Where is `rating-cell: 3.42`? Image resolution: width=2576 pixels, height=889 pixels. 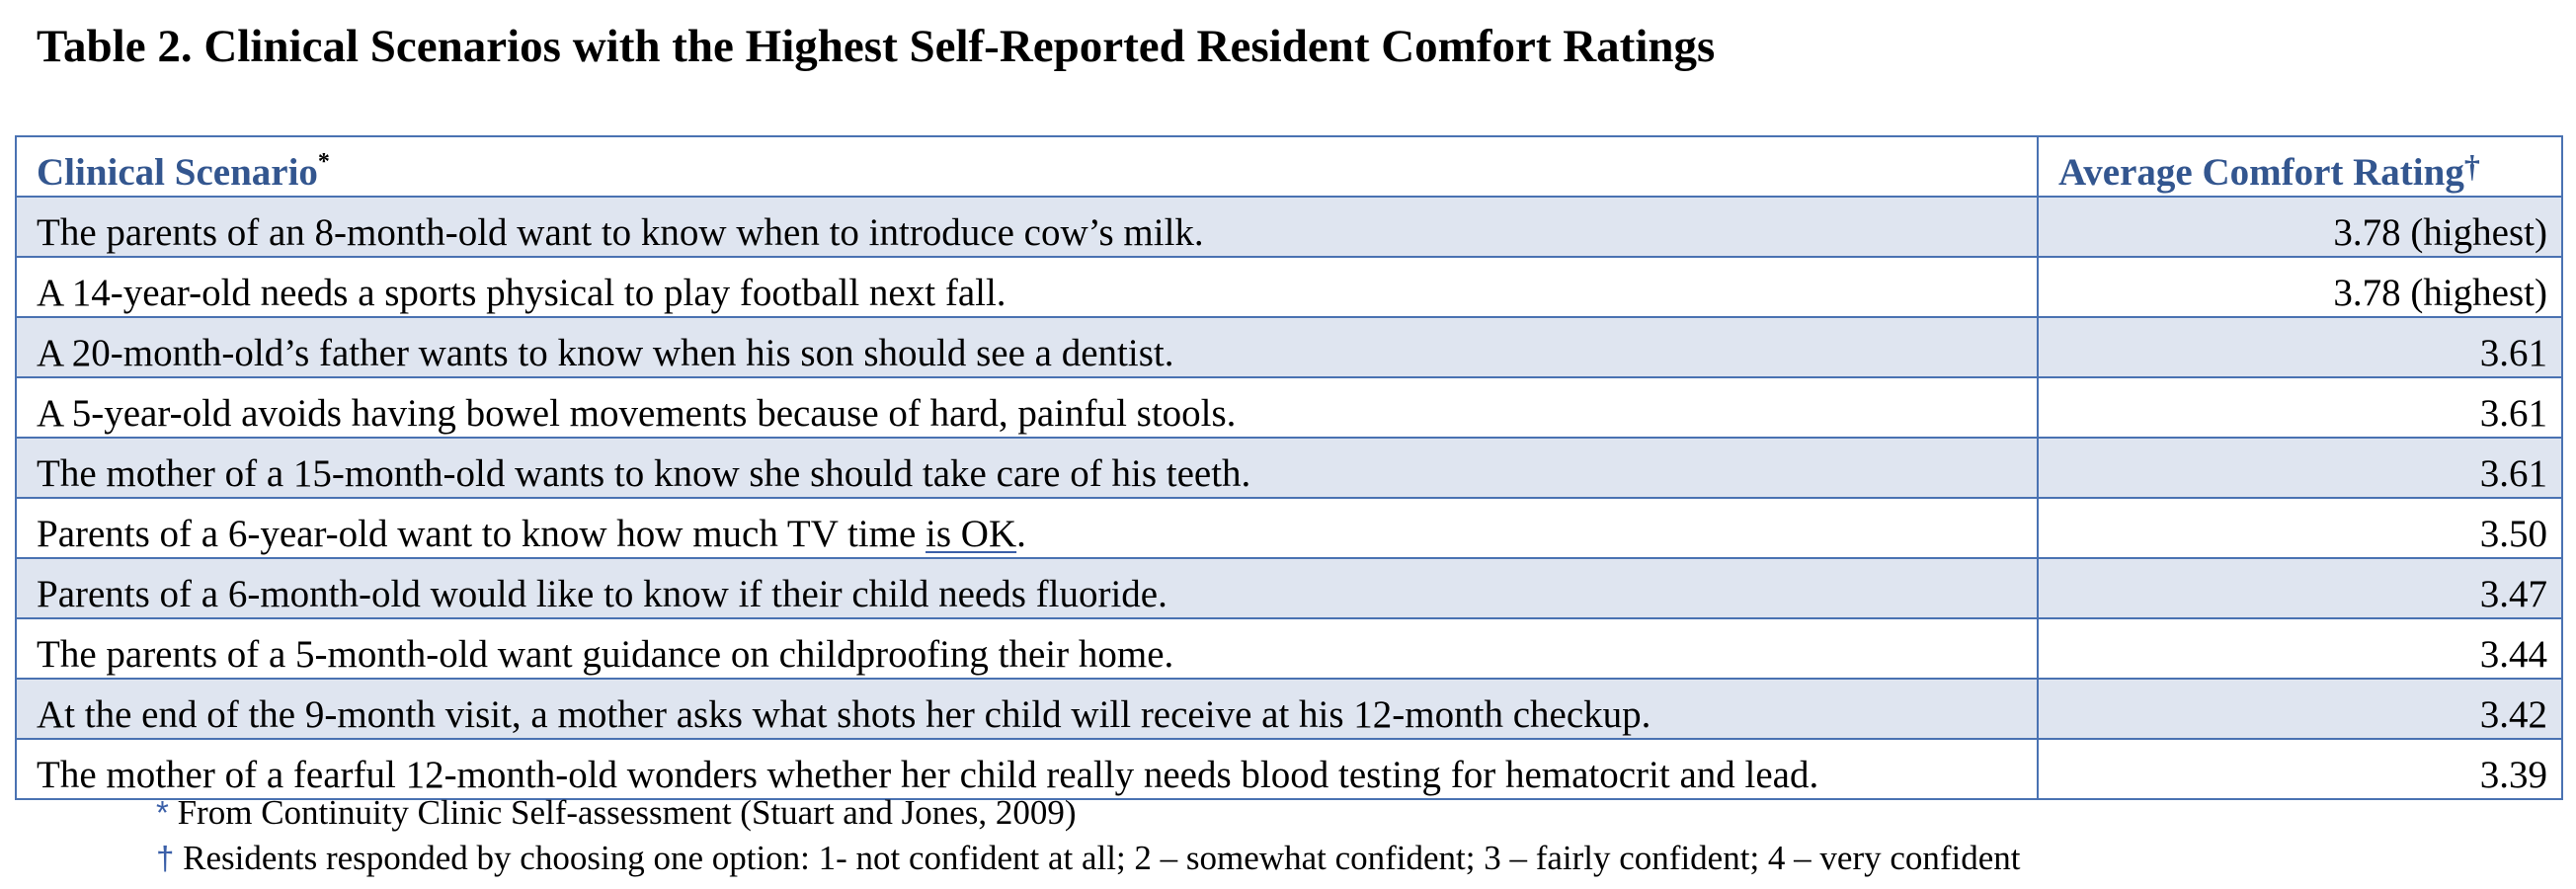 rating-cell: 3.42 is located at coordinates (2300, 709).